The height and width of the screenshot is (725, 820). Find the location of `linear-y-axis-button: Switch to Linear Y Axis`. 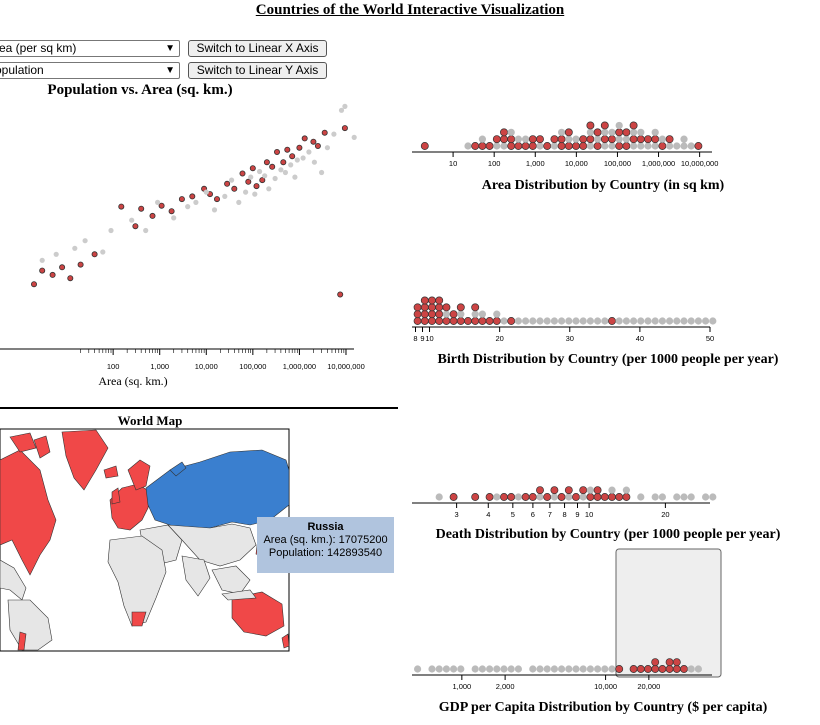

linear-y-axis-button: Switch to Linear Y Axis is located at coordinates (257, 70).